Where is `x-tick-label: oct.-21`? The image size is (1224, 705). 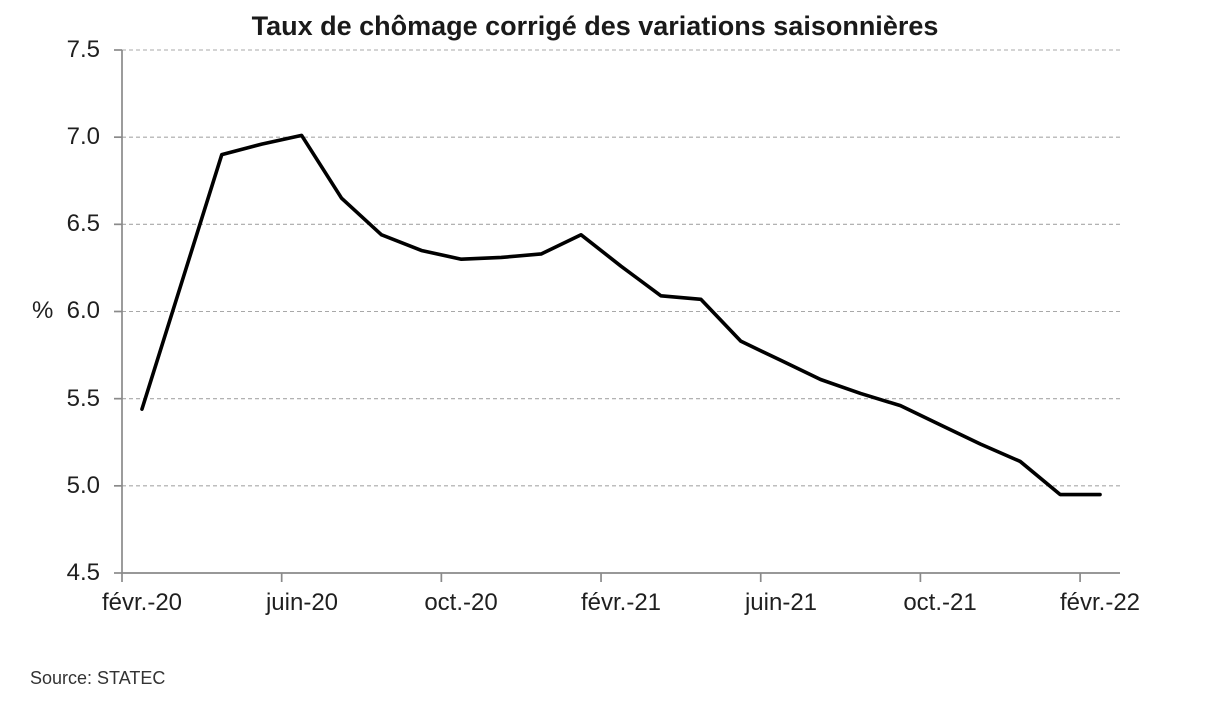 x-tick-label: oct.-21 is located at coordinates (940, 602).